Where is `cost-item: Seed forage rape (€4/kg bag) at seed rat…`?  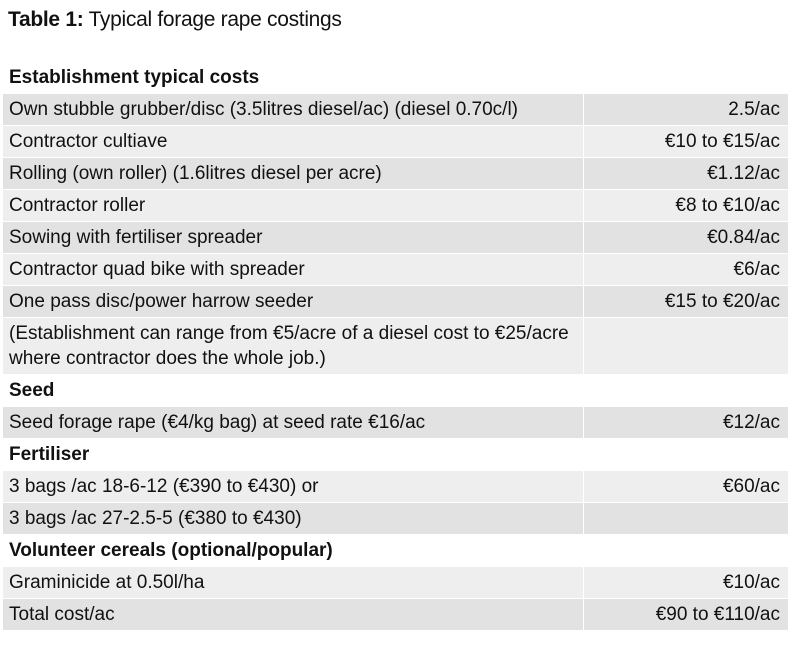
cost-item: Seed forage rape (€4/kg bag) at seed rat… is located at coordinates (293, 422).